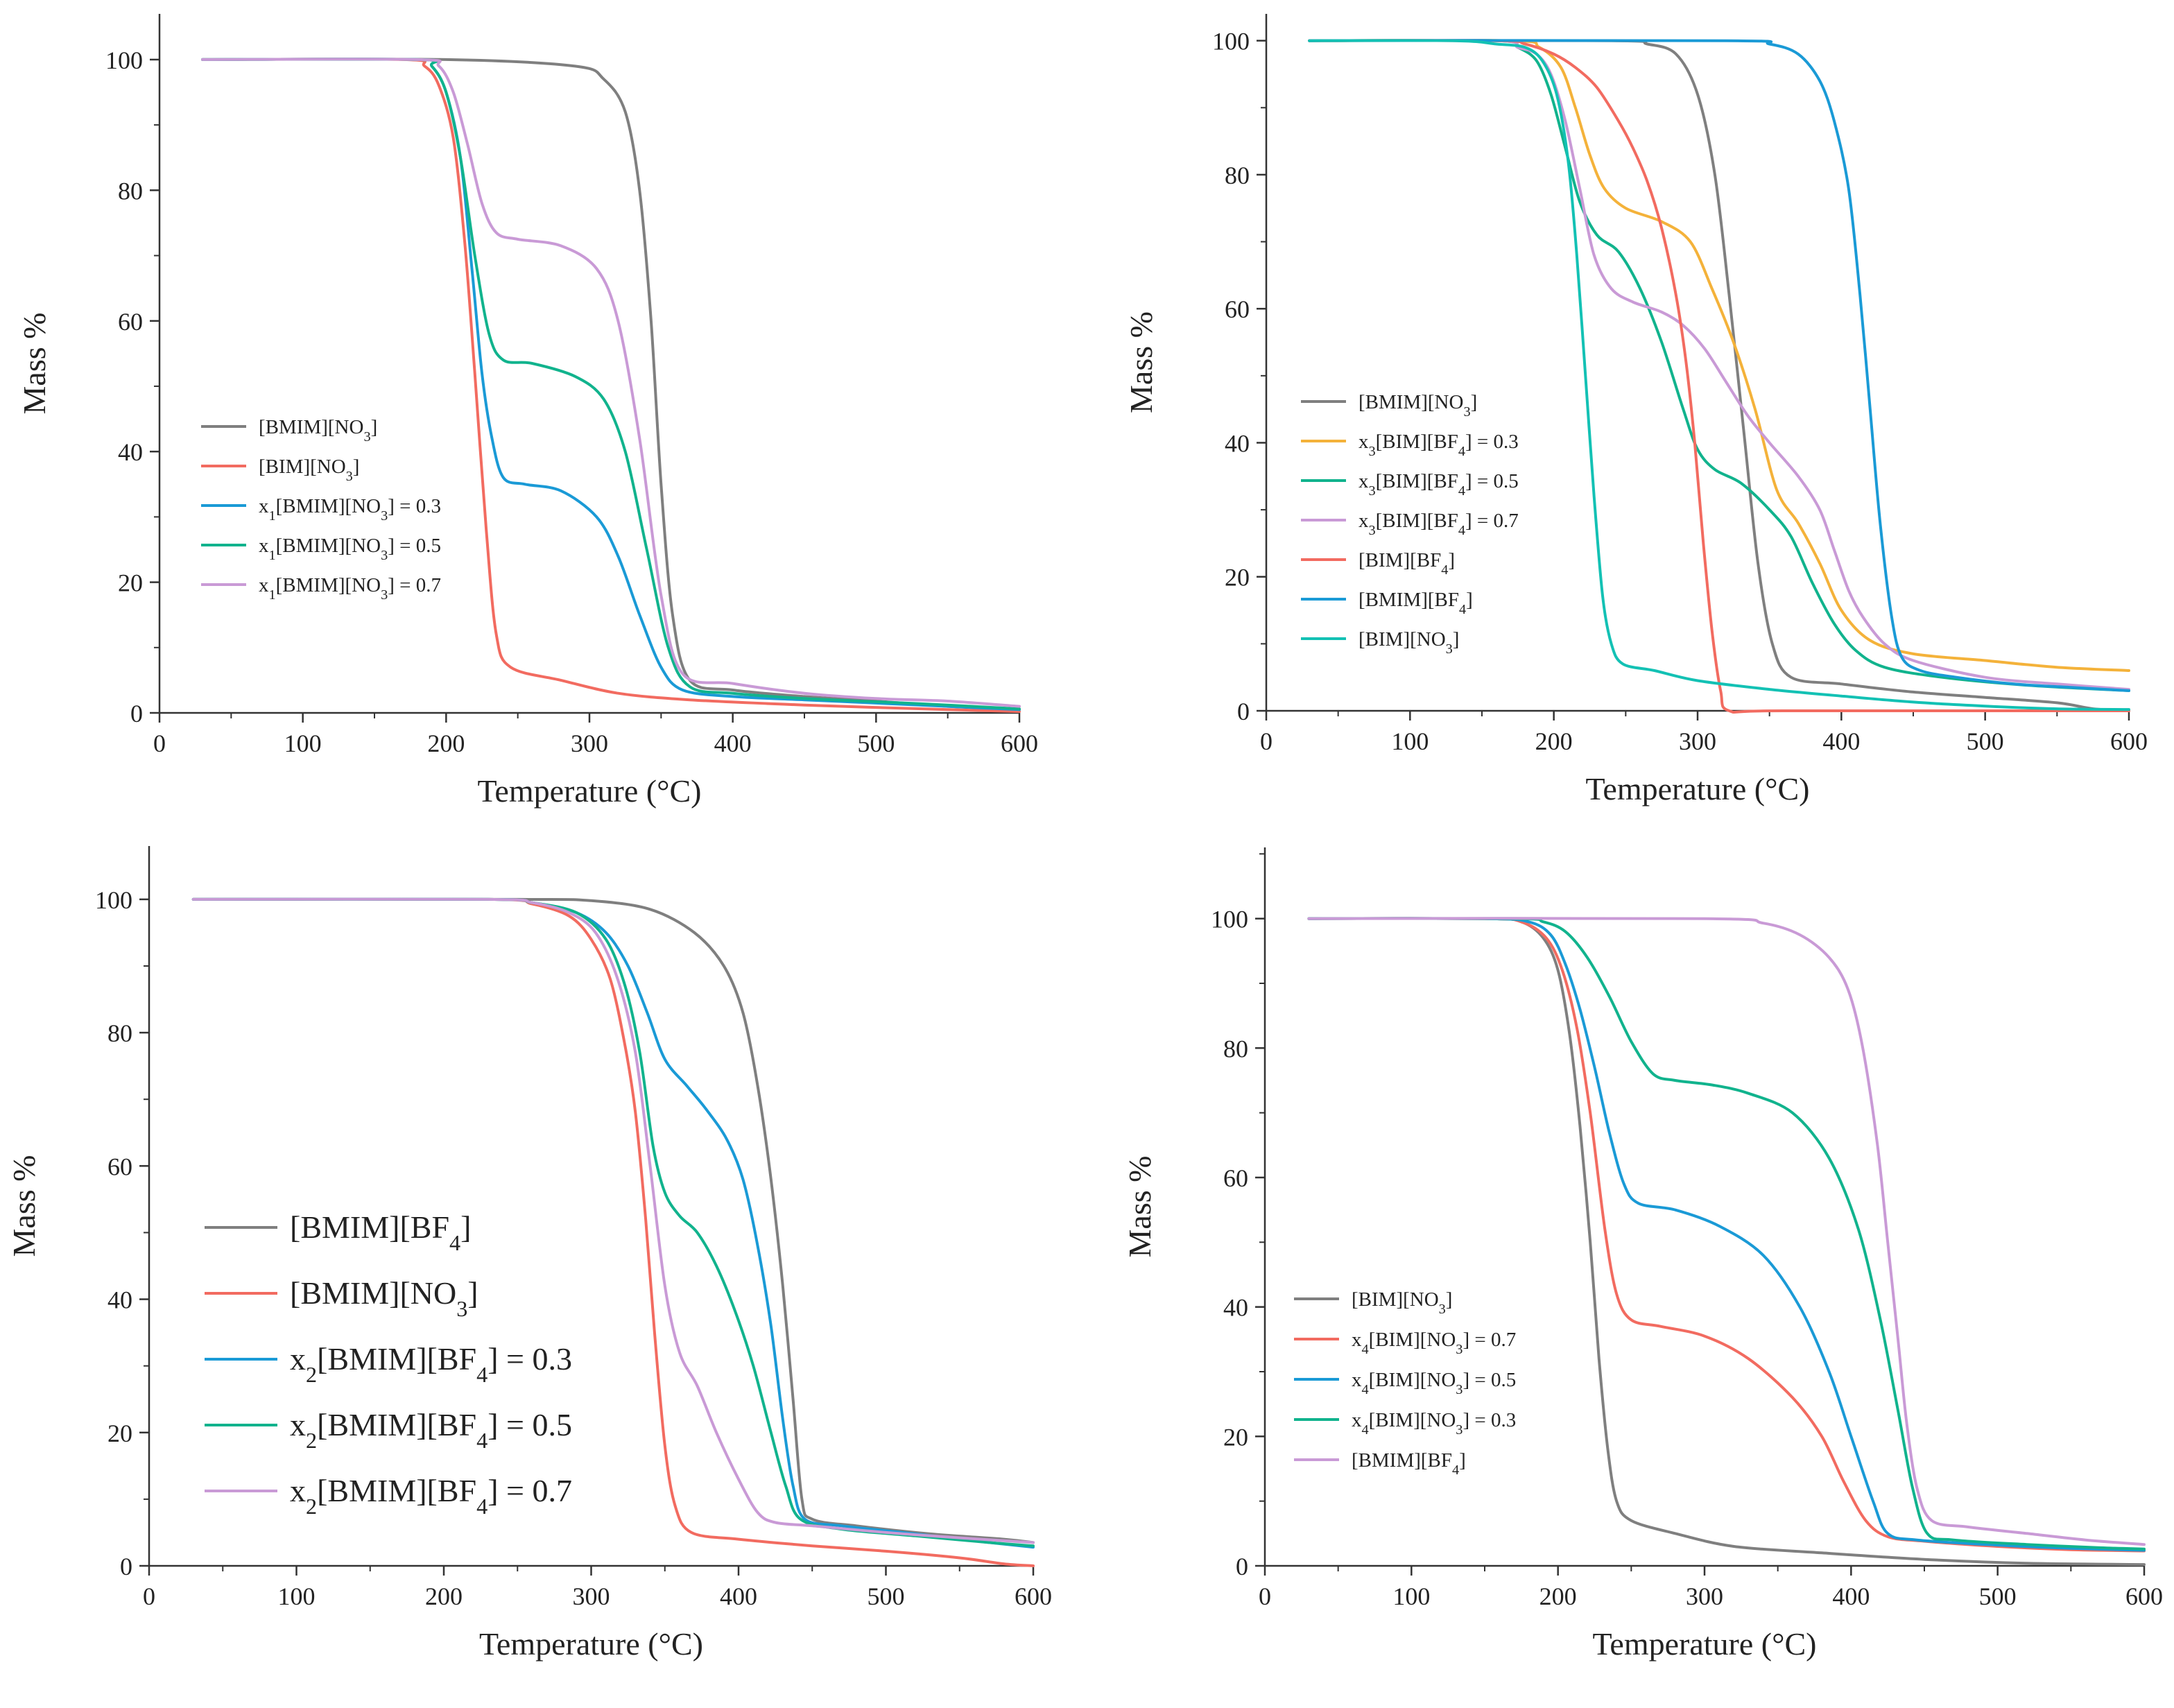  What do you see at coordinates (1438, 484) in the screenshot?
I see `legend-label: x3[BIM][BF4] = 0.5` at bounding box center [1438, 484].